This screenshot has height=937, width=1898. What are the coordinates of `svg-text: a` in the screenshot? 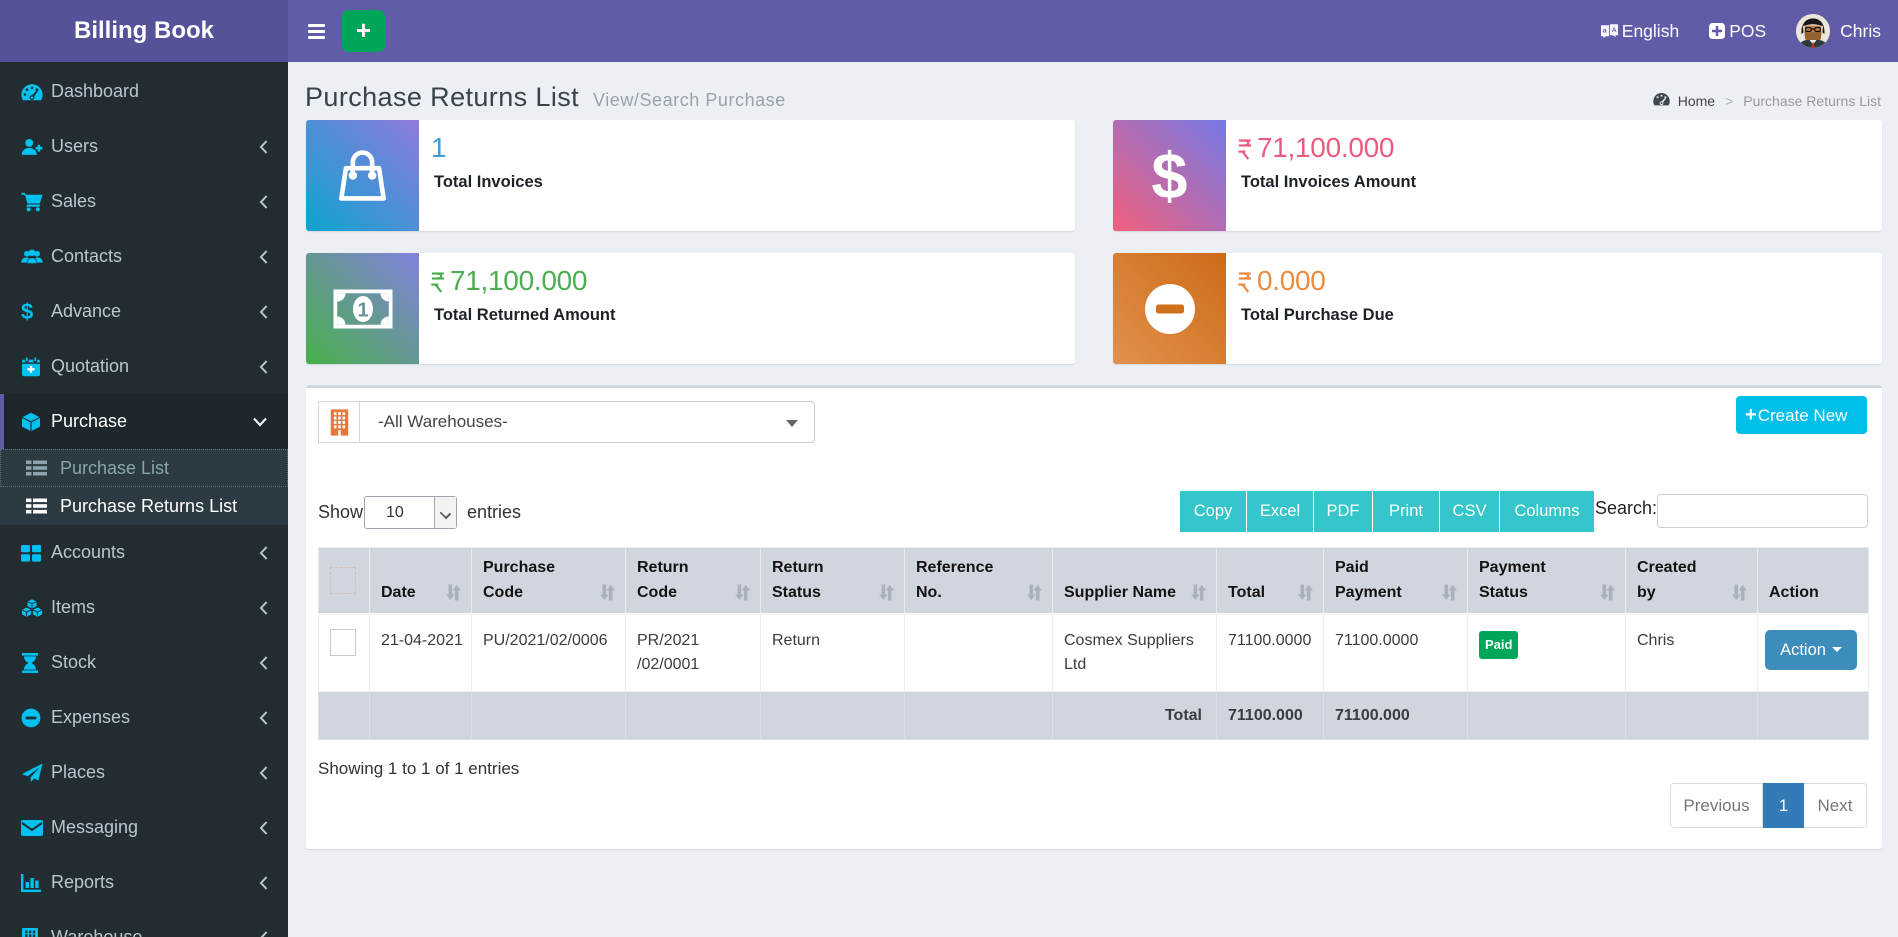 It's located at (1604, 31).